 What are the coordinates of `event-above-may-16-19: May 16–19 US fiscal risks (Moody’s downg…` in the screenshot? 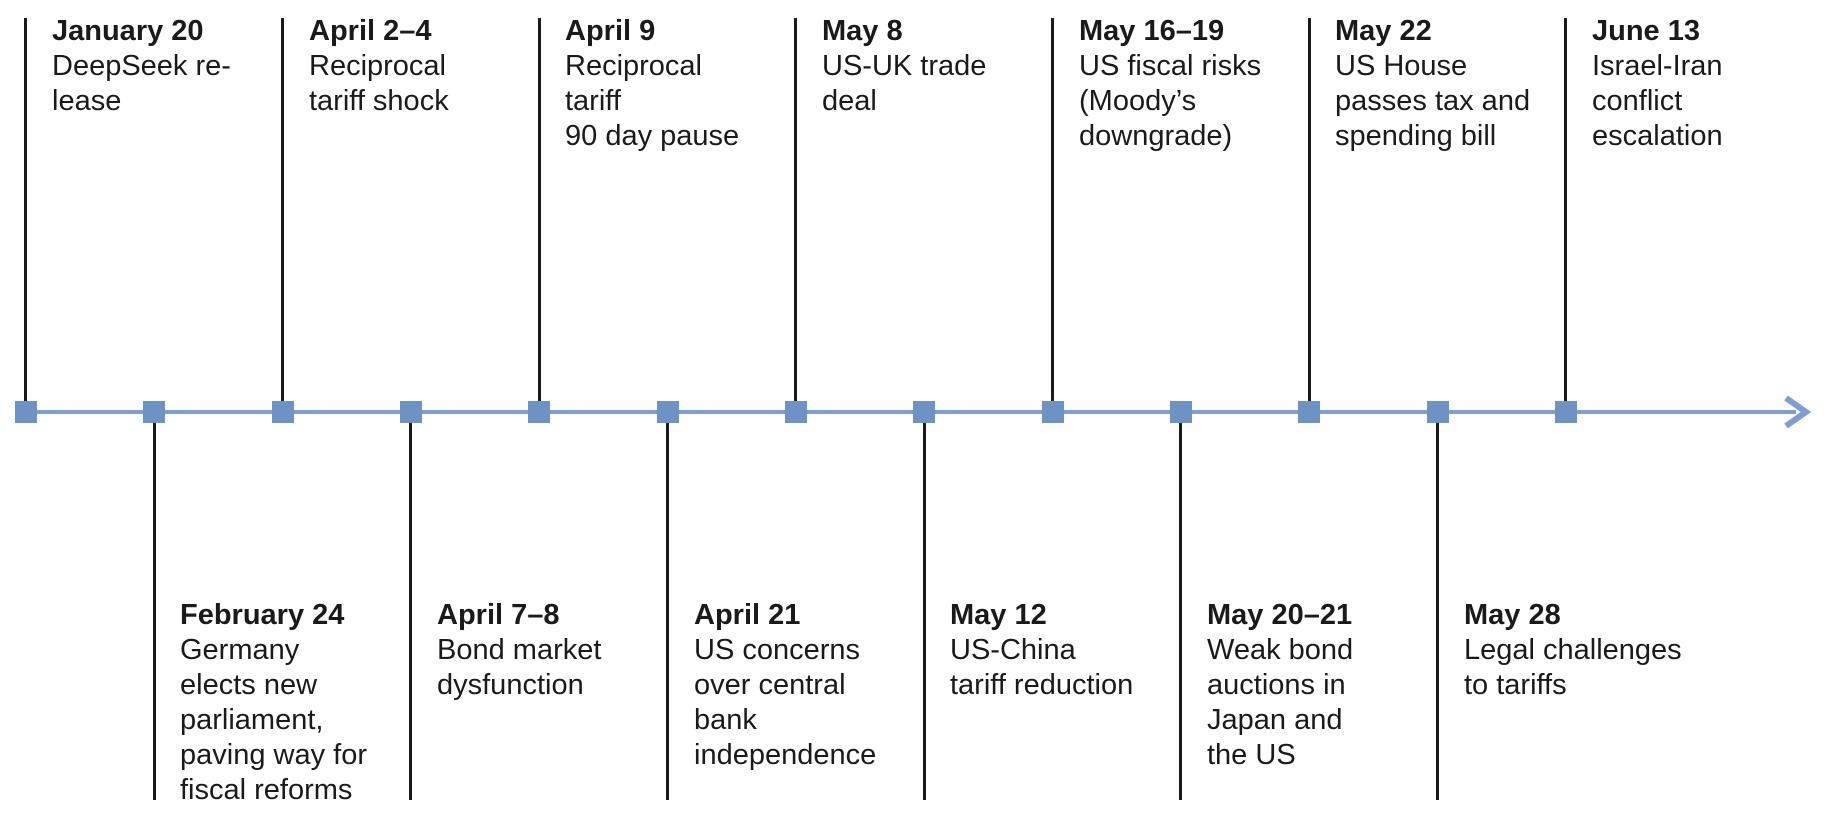 It's located at (1203, 84).